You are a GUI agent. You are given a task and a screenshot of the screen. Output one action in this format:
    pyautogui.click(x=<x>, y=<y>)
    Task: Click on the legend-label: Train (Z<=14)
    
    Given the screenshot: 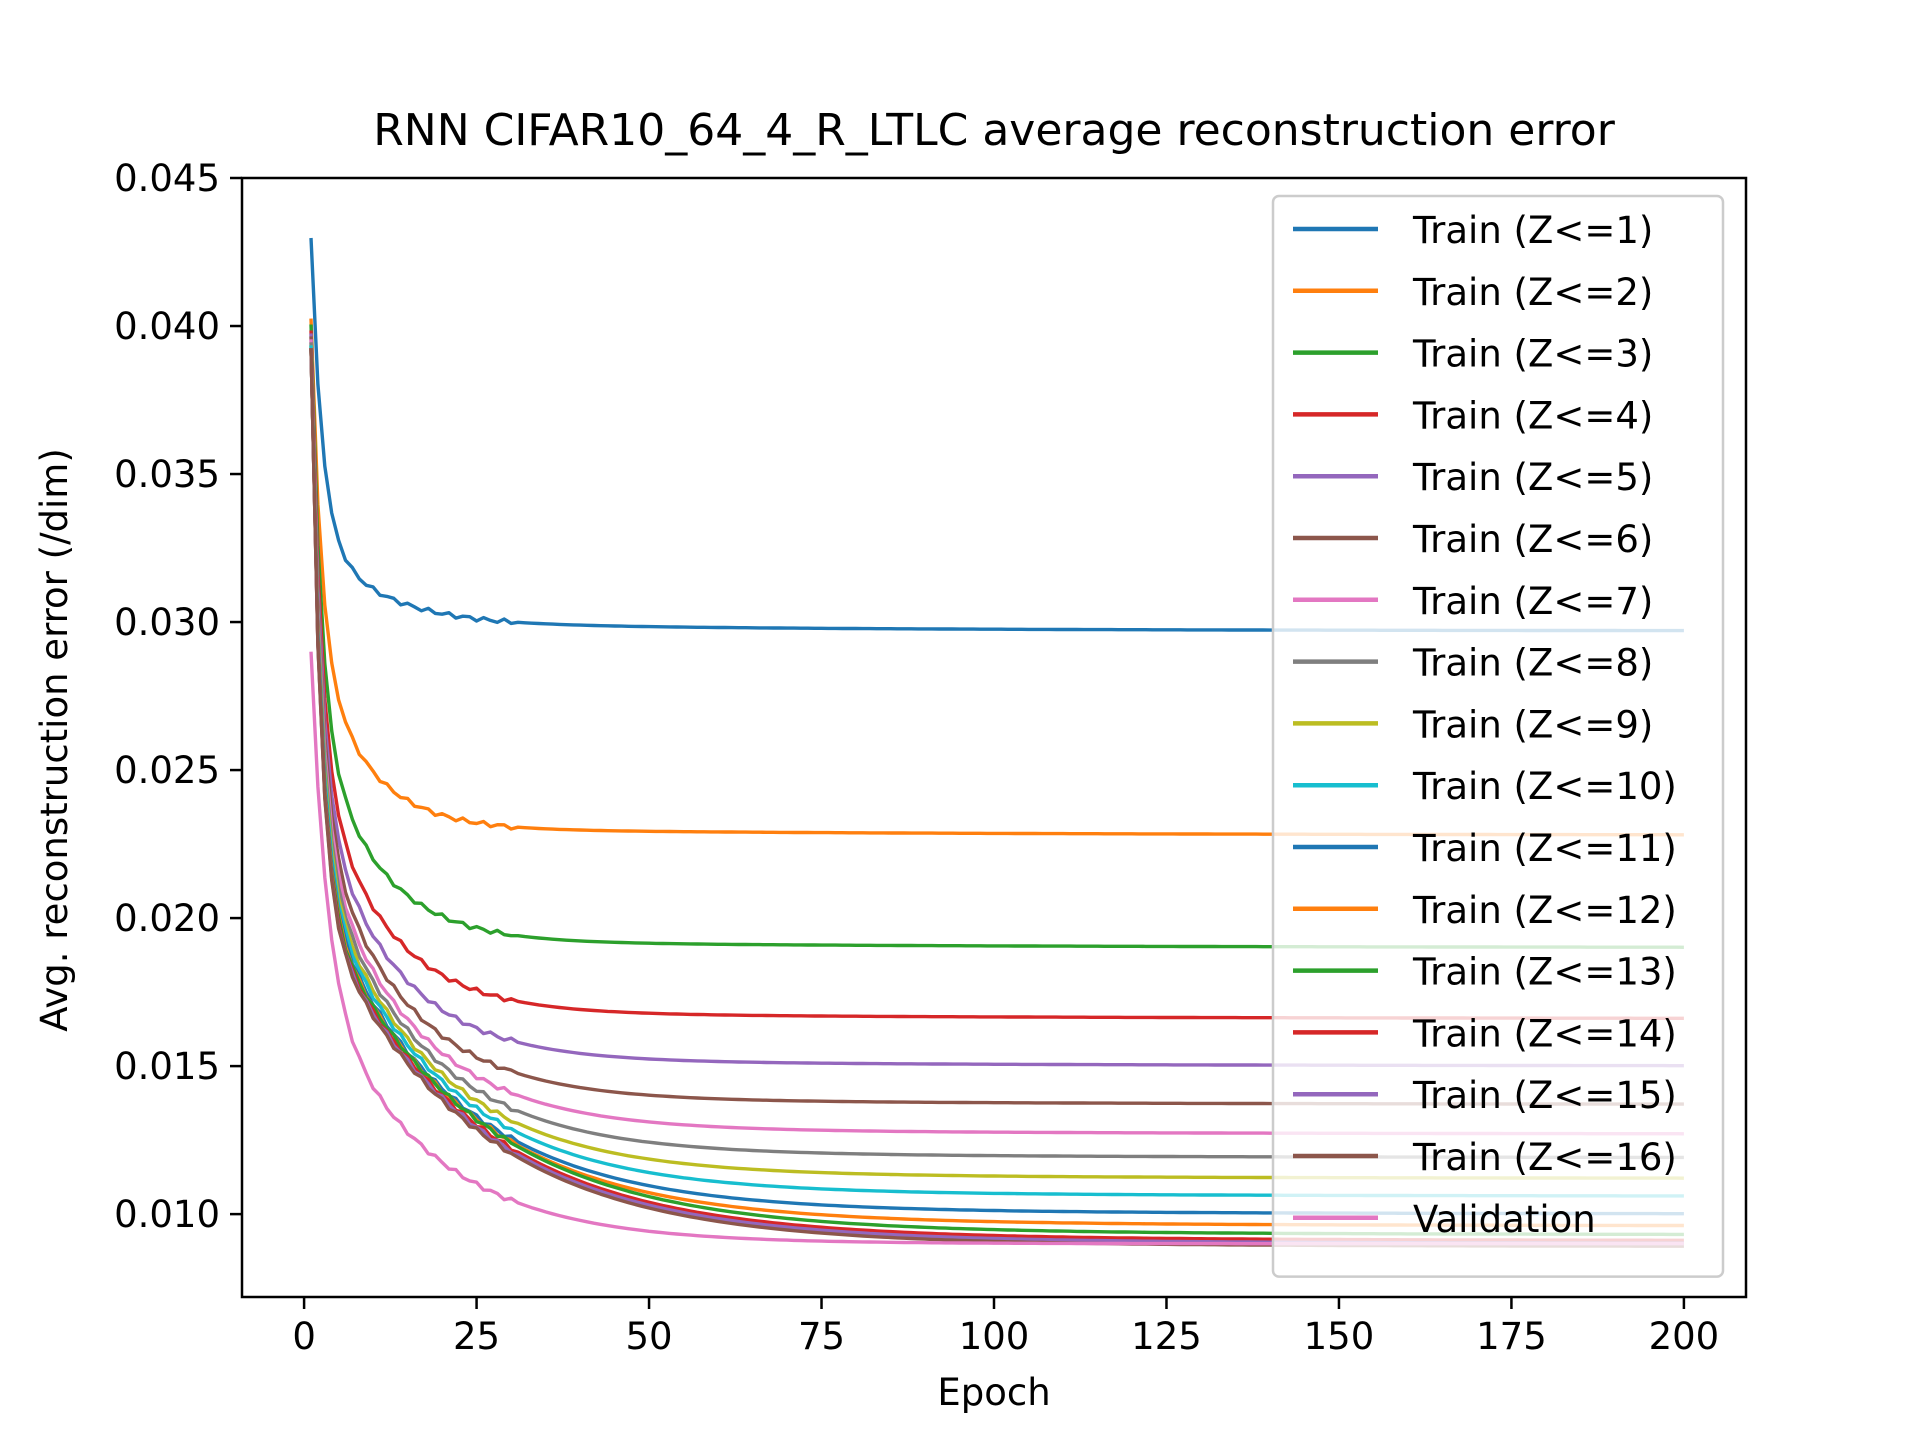 What is the action you would take?
    pyautogui.click(x=1544, y=1033)
    